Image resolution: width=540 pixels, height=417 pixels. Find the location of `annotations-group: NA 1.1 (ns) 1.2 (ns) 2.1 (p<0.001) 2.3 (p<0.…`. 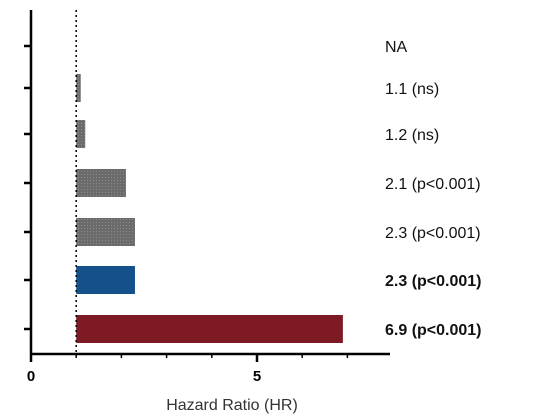

annotations-group: NA 1.1 (ns) 1.2 (ns) 2.1 (p<0.001) 2.3 (p<0.… is located at coordinates (433, 189).